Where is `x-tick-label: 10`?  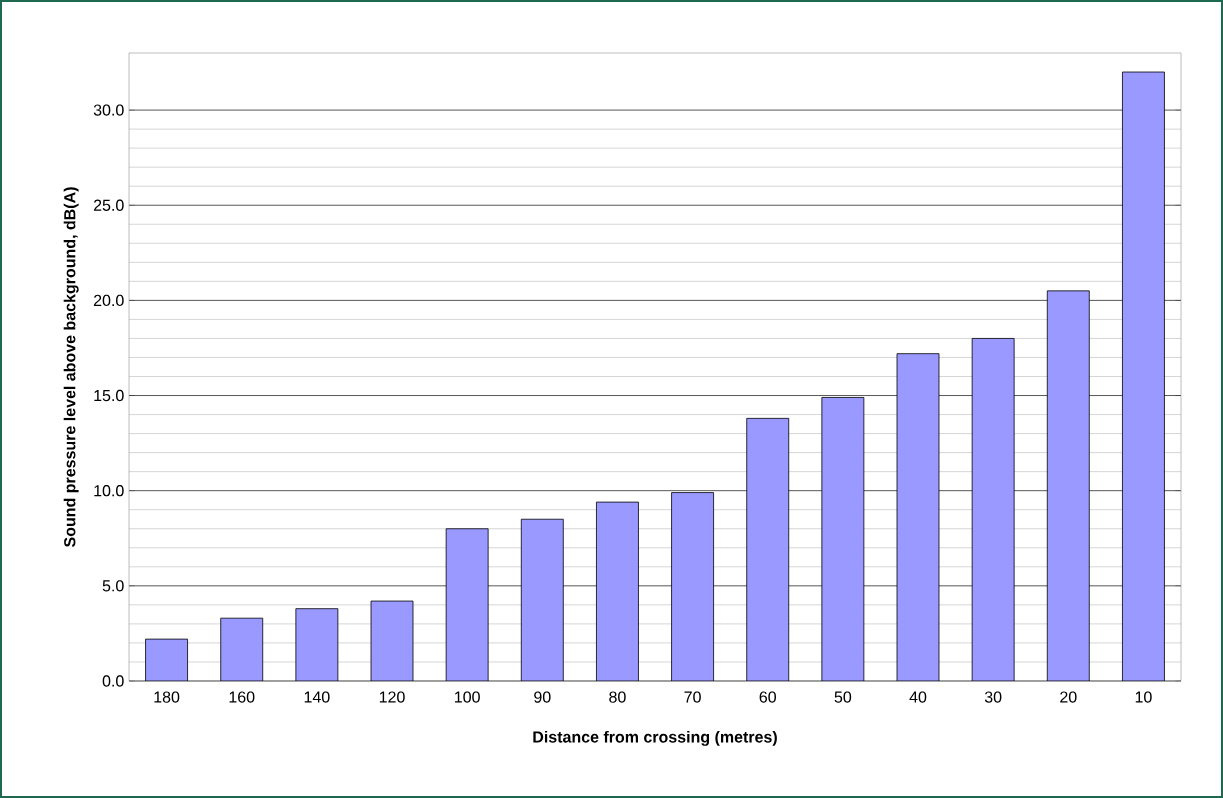
x-tick-label: 10 is located at coordinates (1143, 697).